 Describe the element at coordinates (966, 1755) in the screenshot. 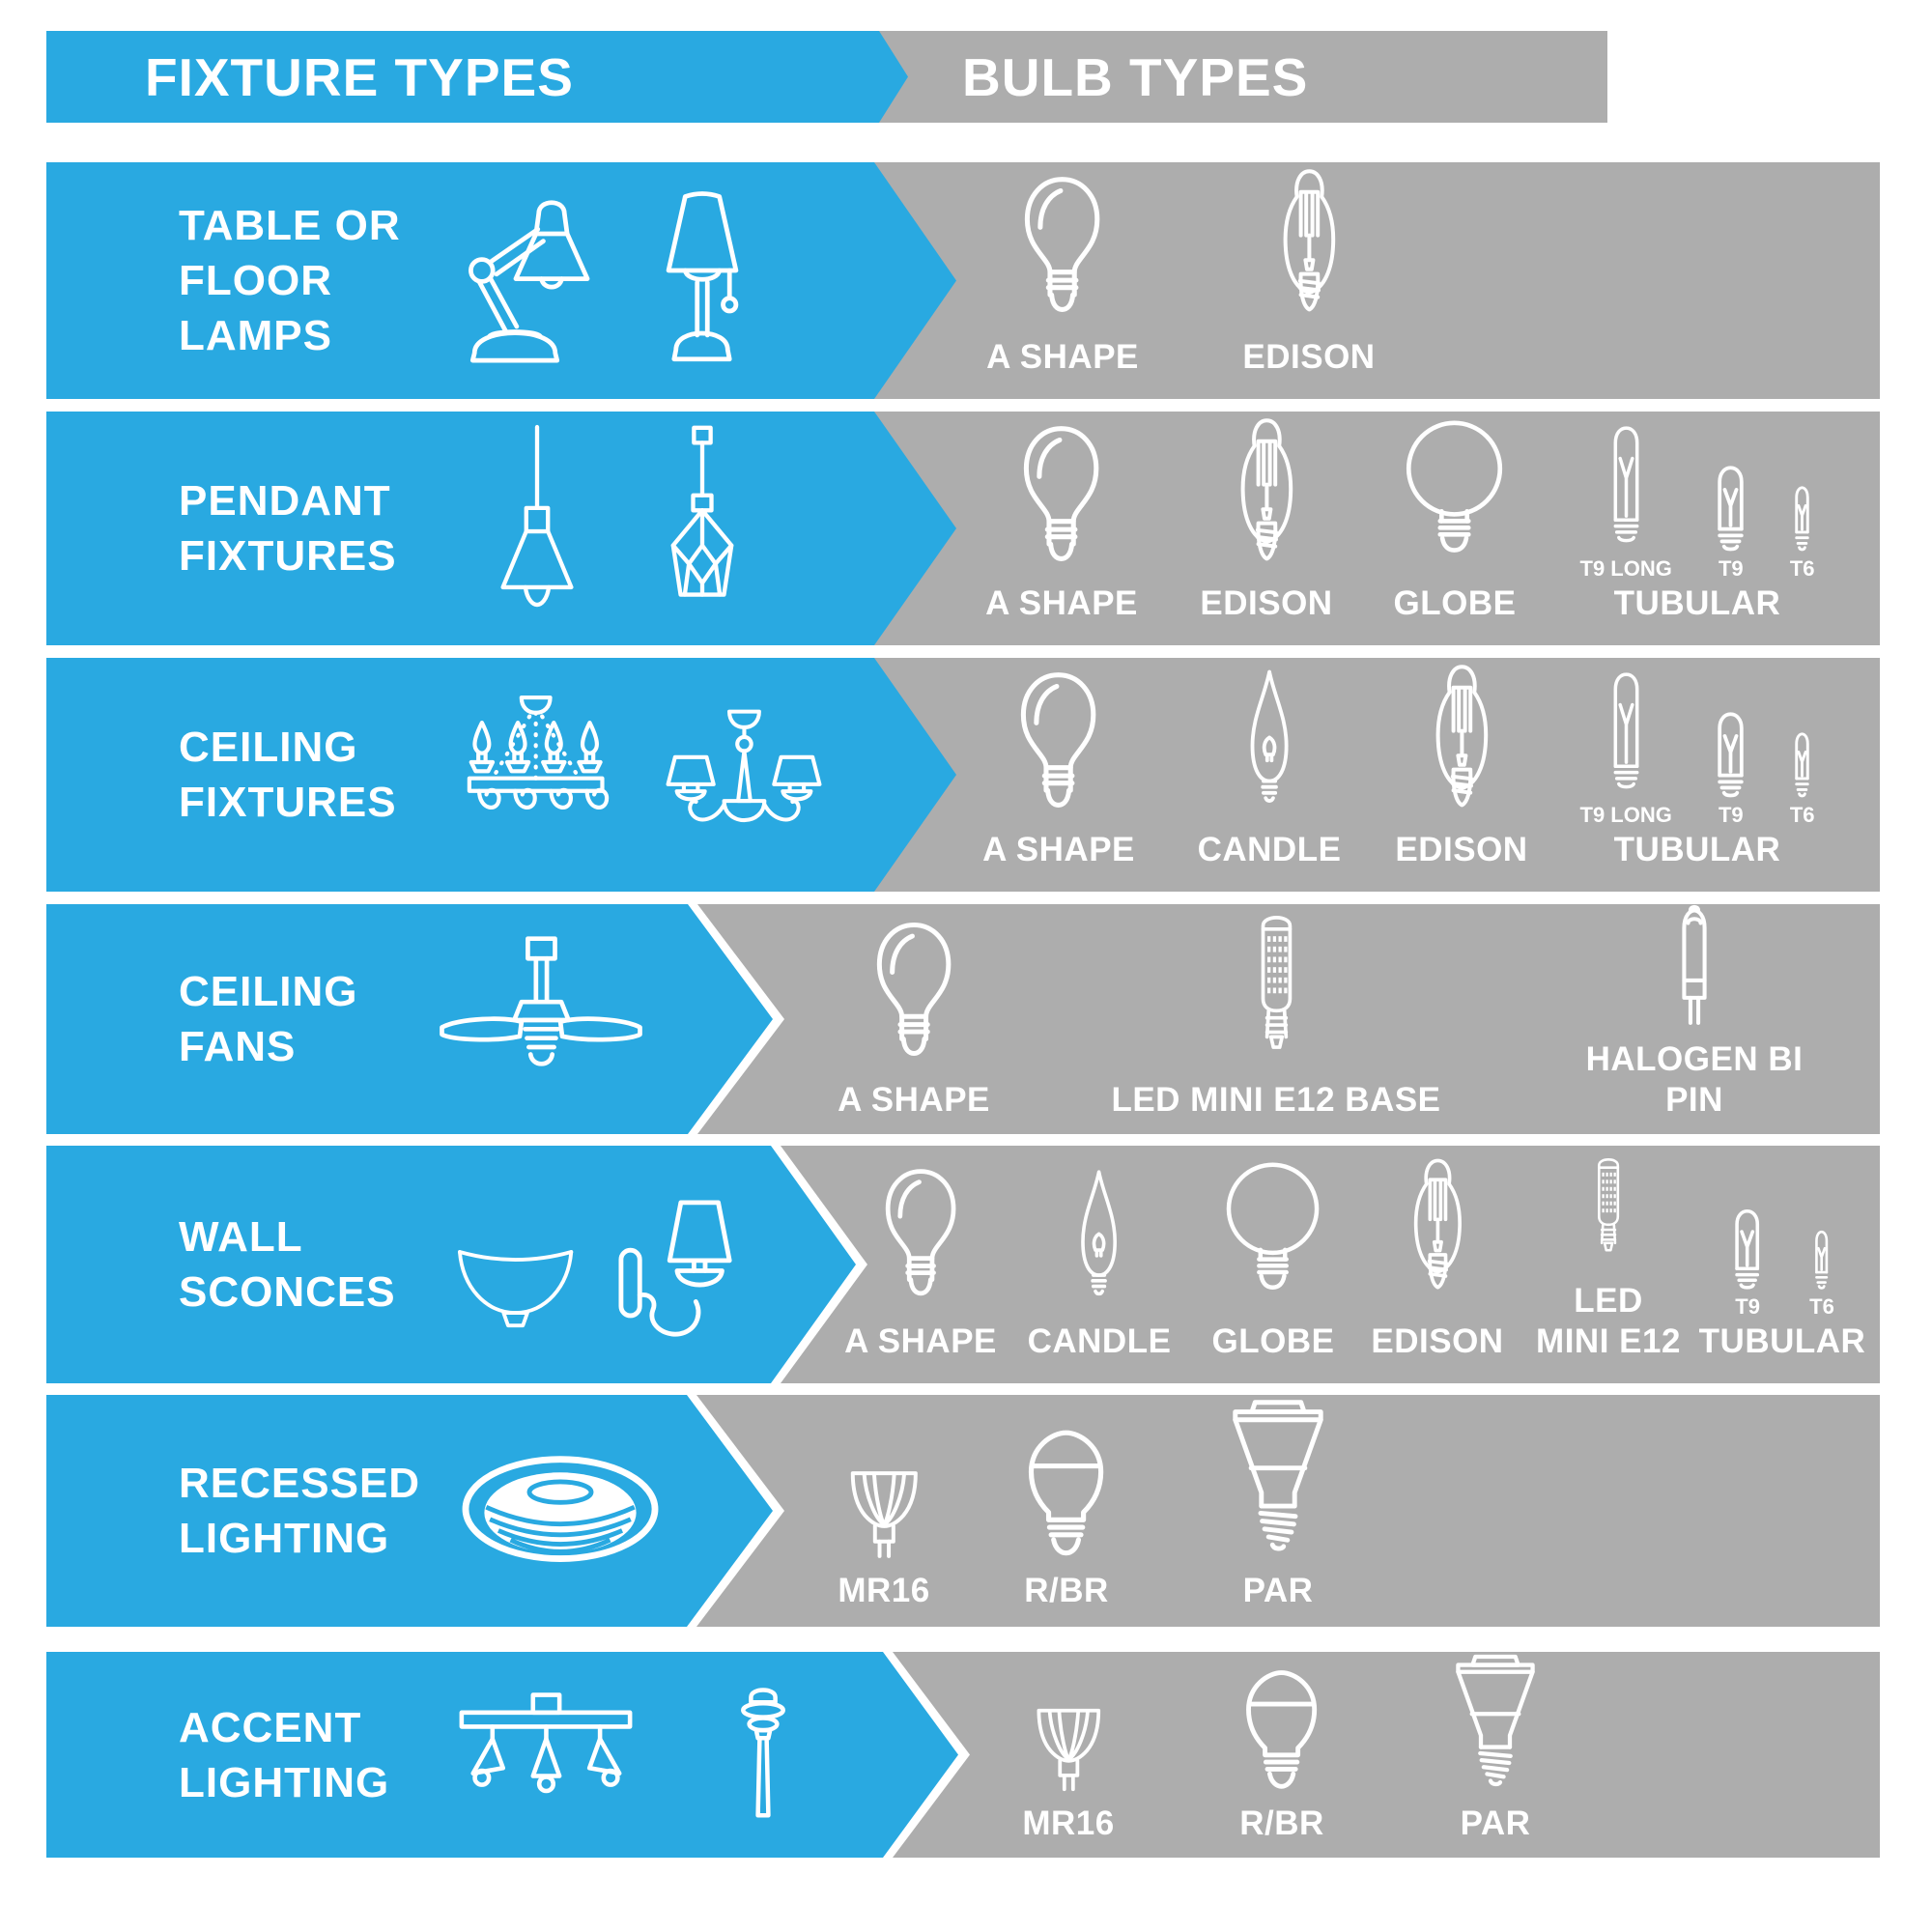

I see `fixture-row: ACCENT LIGHTING MR16 R/BR PAR` at that location.